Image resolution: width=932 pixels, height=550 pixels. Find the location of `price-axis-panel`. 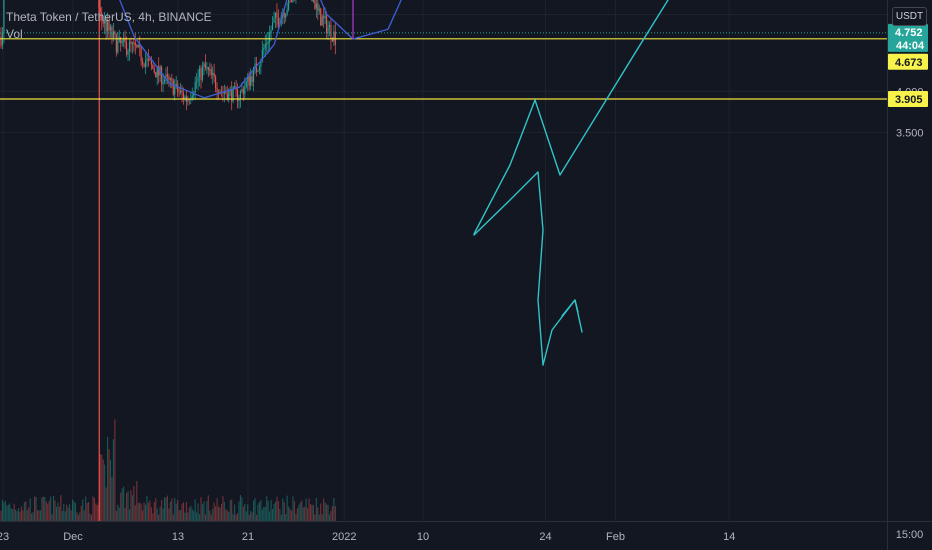

price-axis-panel is located at coordinates (909, 275).